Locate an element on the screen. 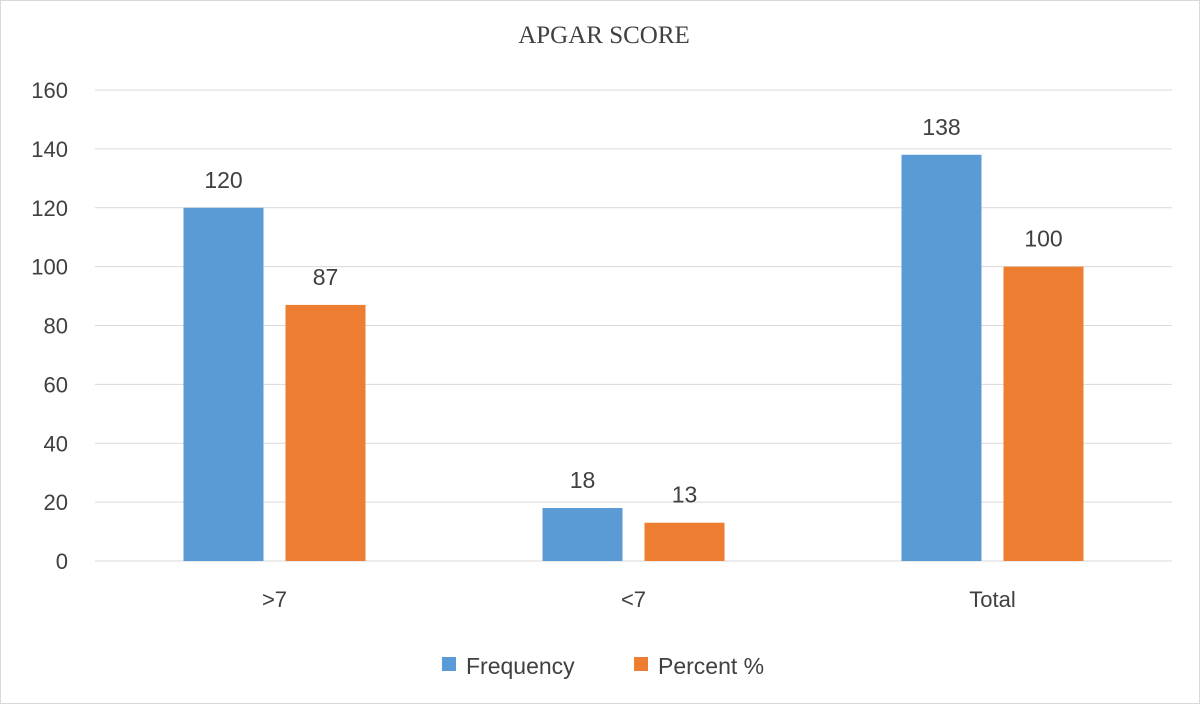 Image resolution: width=1200 pixels, height=704 pixels. y-tick-label: 20 is located at coordinates (56, 502).